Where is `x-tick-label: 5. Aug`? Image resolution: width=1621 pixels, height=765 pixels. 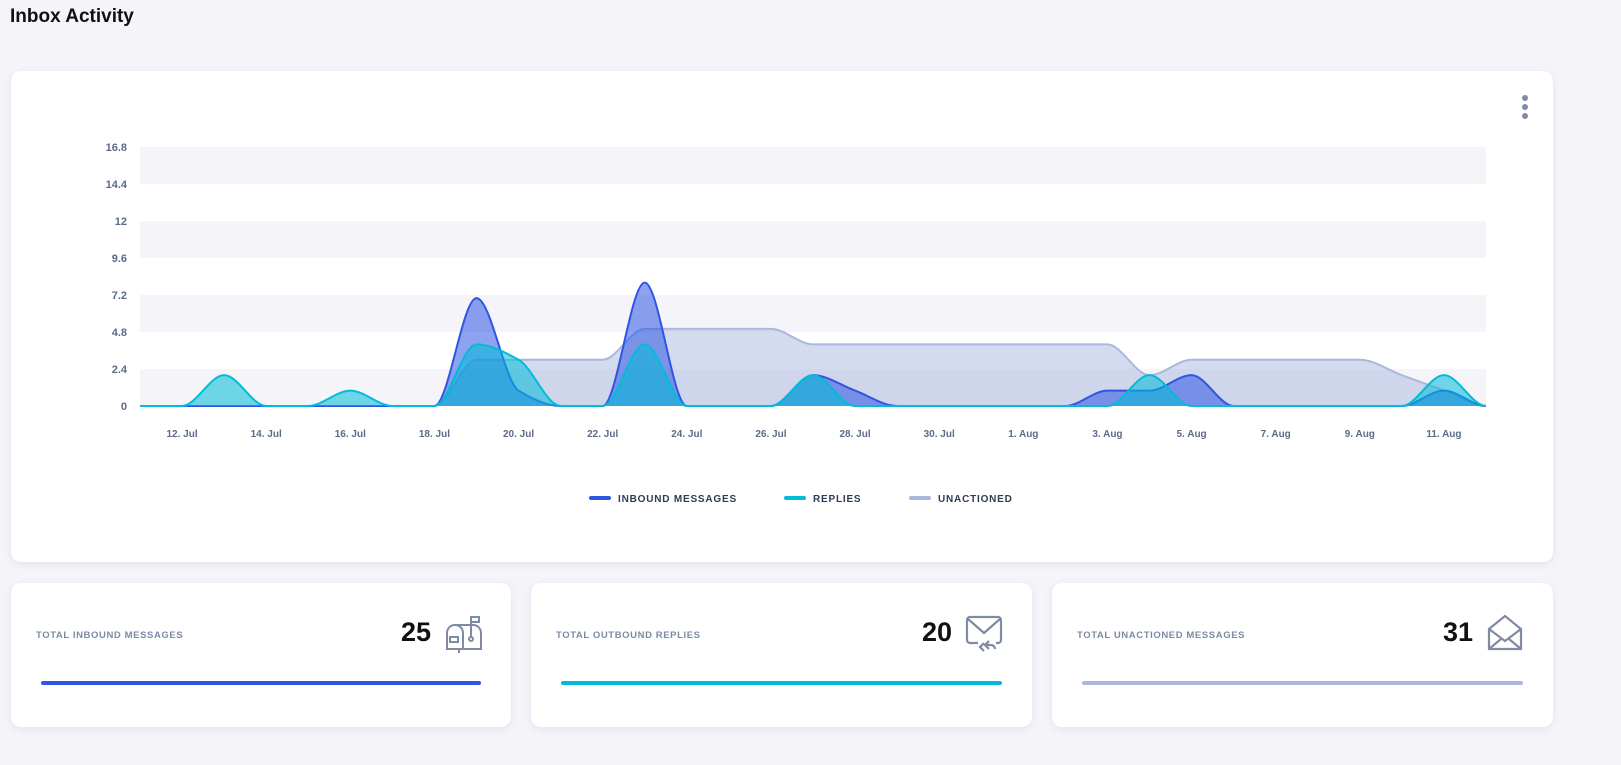 x-tick-label: 5. Aug is located at coordinates (1191, 434).